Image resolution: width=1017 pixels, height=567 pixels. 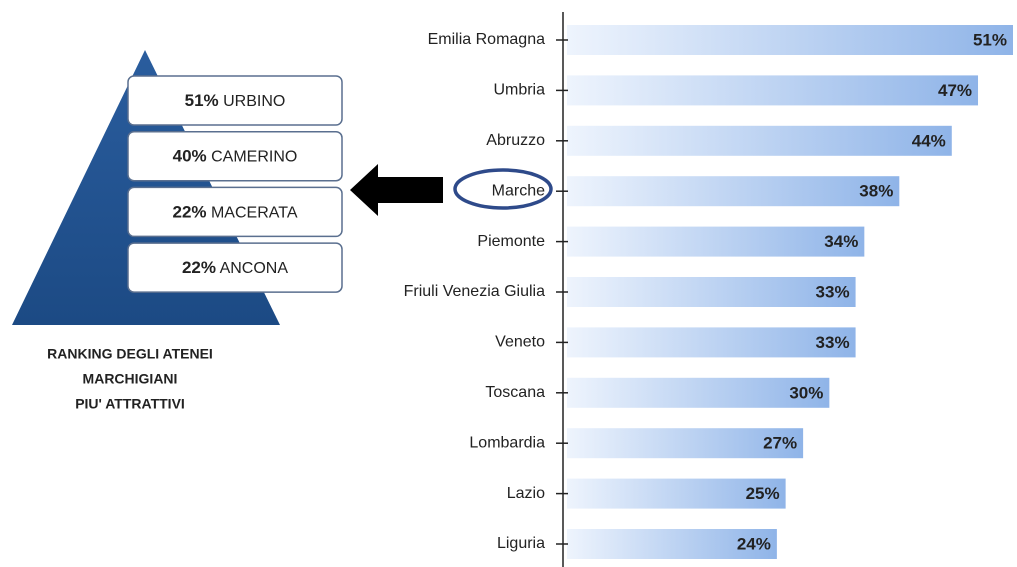 What do you see at coordinates (475, 291) in the screenshot?
I see `category-label: Friuli Venezia Giulia` at bounding box center [475, 291].